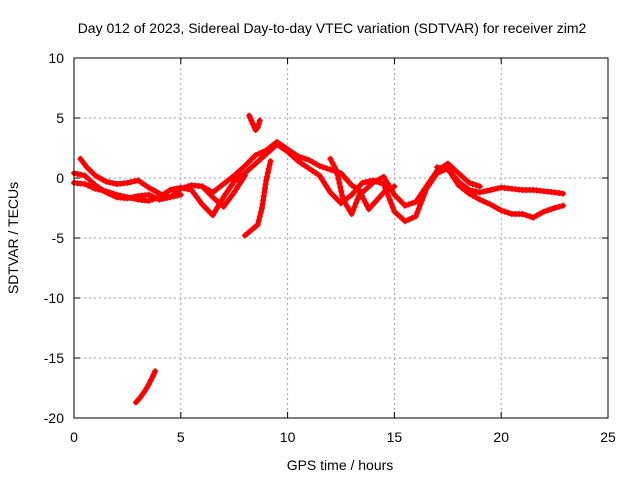 This screenshot has height=480, width=640. What do you see at coordinates (257, 198) in the screenshot?
I see `series-track-g` at bounding box center [257, 198].